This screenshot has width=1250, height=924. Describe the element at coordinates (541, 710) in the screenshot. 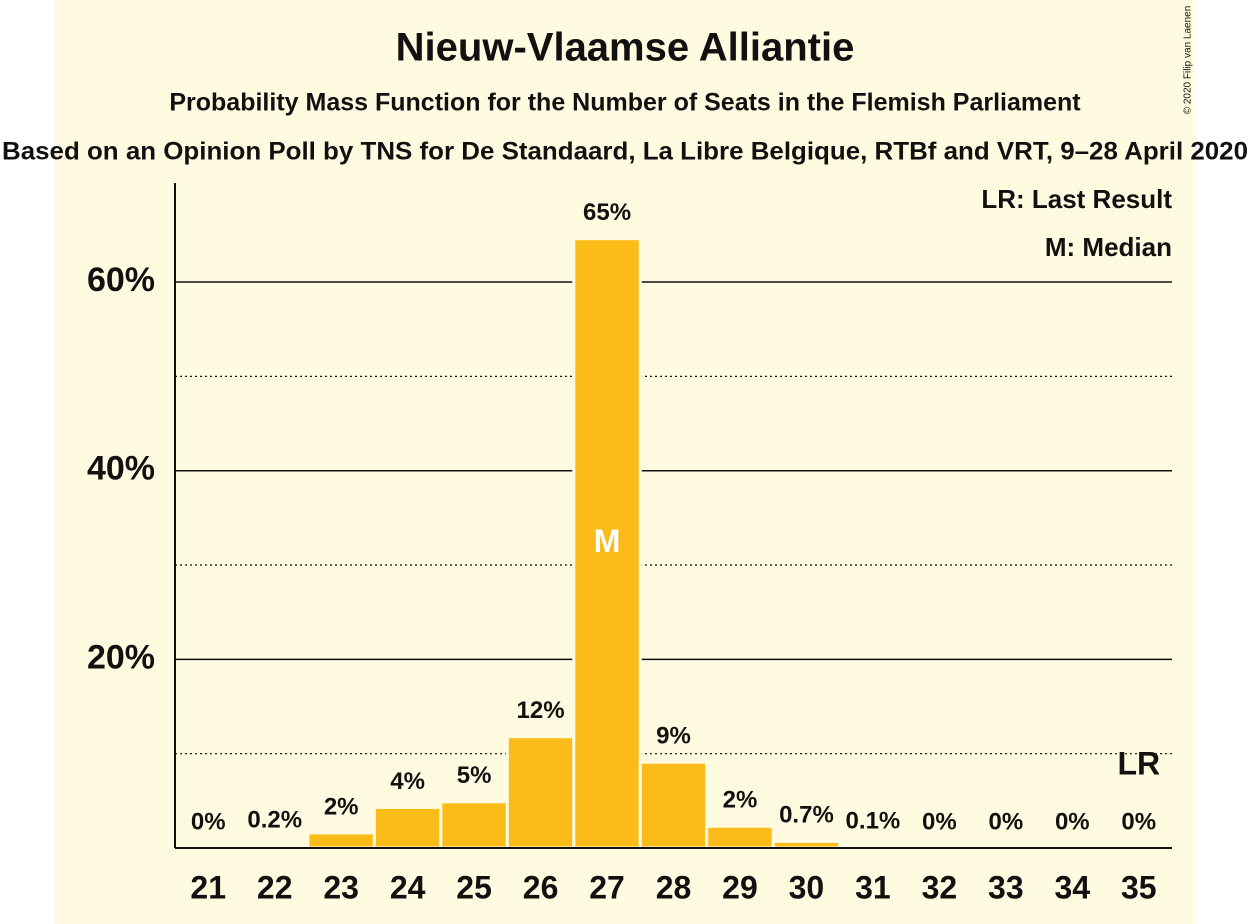

I see `value-label: 12%` at that location.